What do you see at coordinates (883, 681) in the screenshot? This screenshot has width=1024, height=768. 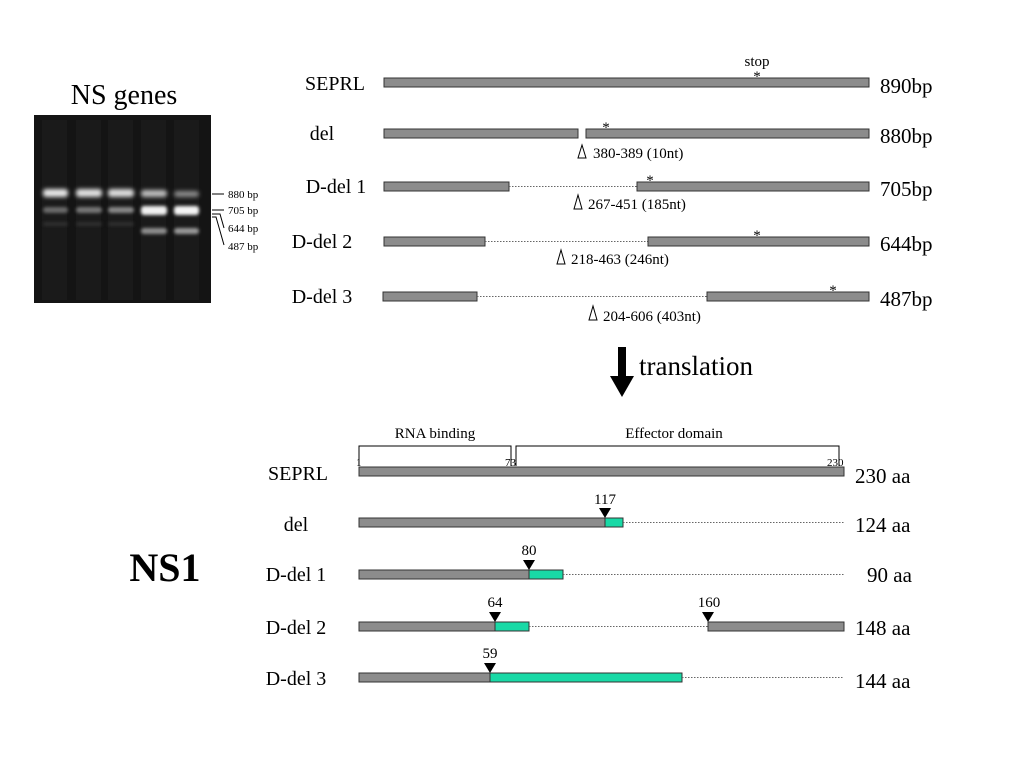 I see `protein-row-length: 144 aa` at bounding box center [883, 681].